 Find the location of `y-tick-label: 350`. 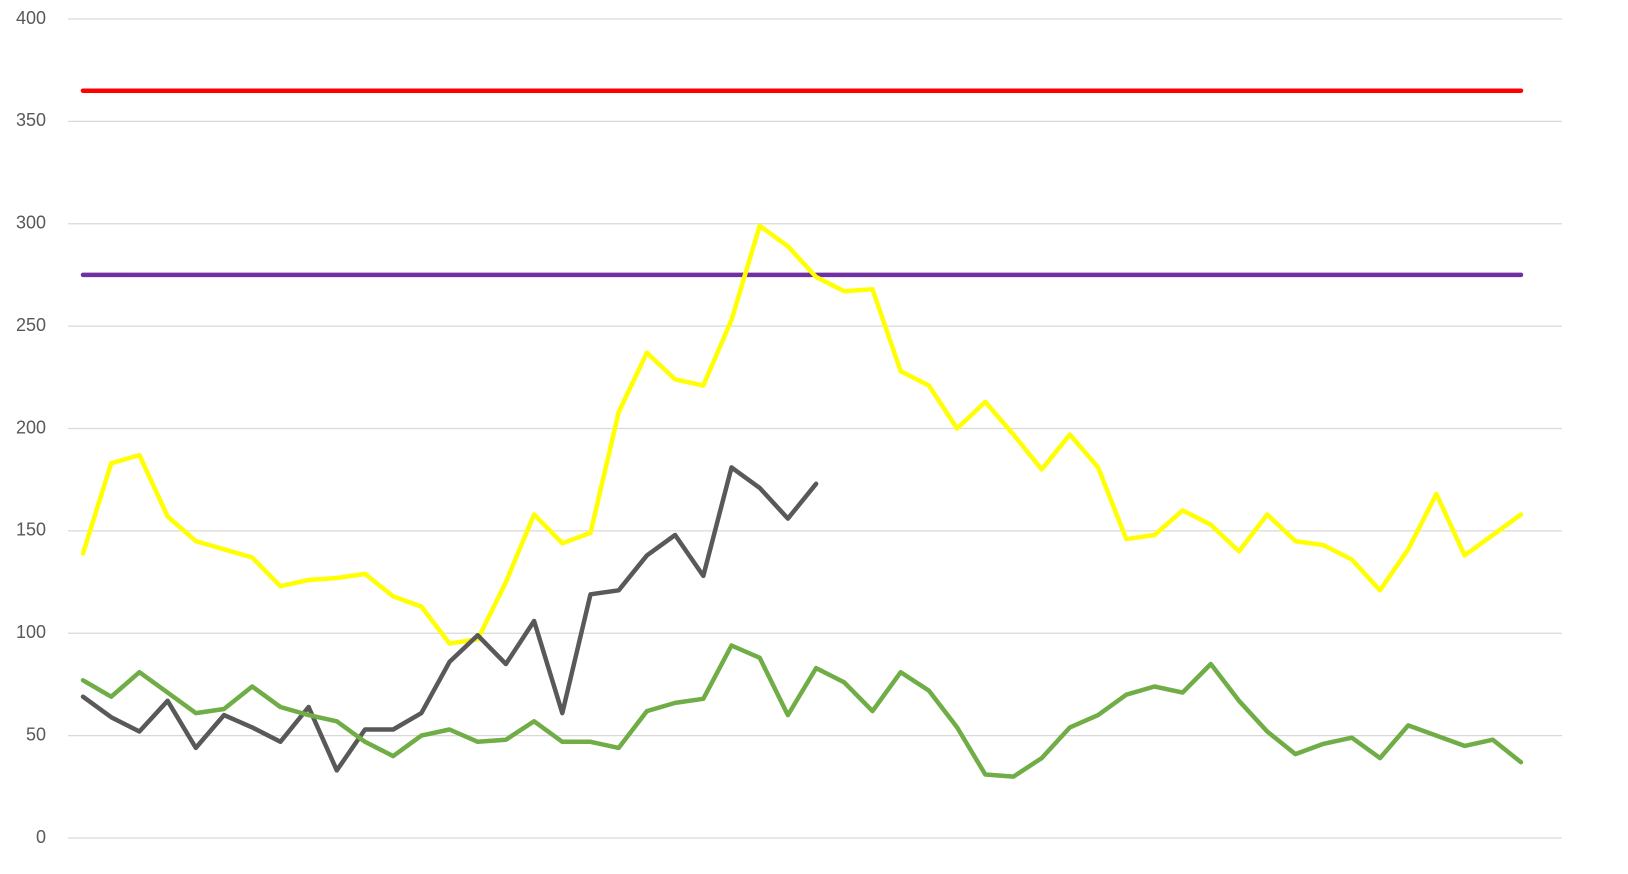

y-tick-label: 350 is located at coordinates (31, 120).